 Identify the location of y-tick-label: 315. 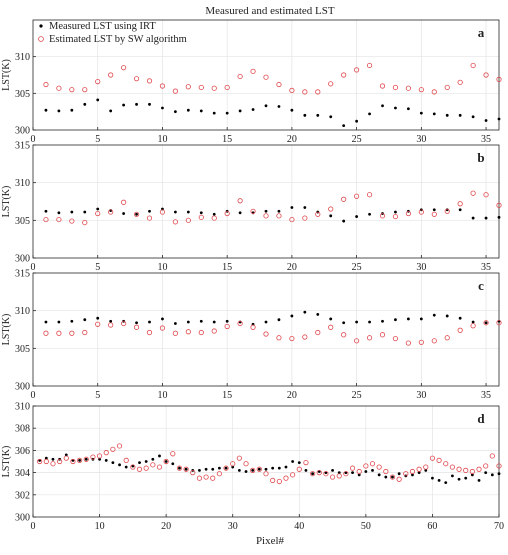
(22, 146).